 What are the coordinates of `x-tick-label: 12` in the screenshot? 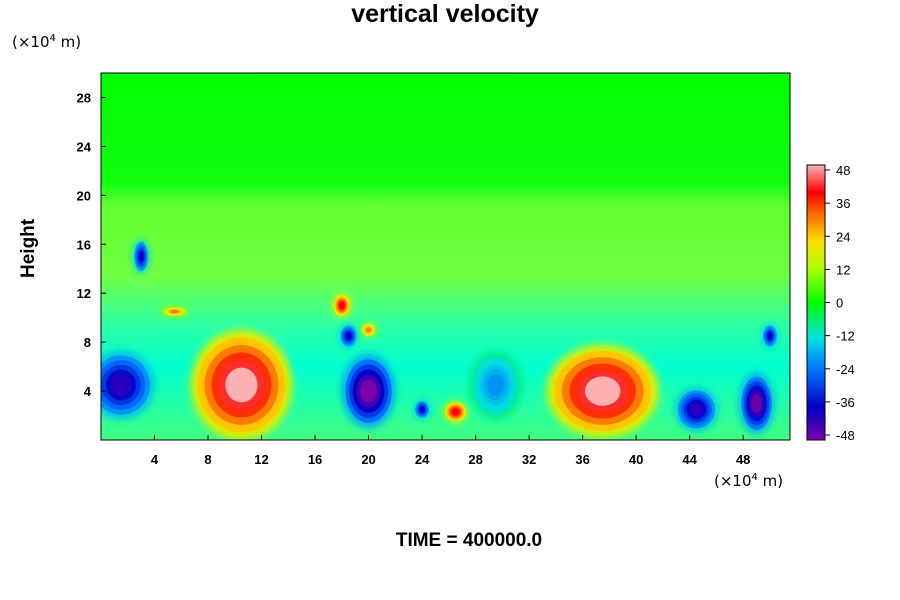 It's located at (261, 459).